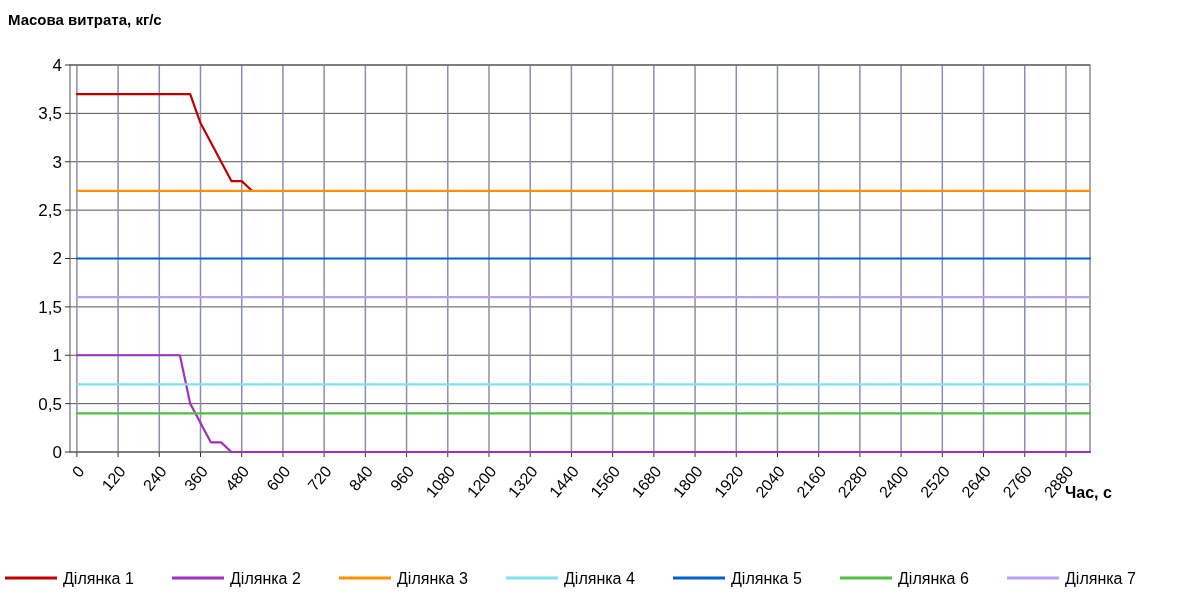  What do you see at coordinates (432, 578) in the screenshot?
I see `legend-label: Ділянка 3` at bounding box center [432, 578].